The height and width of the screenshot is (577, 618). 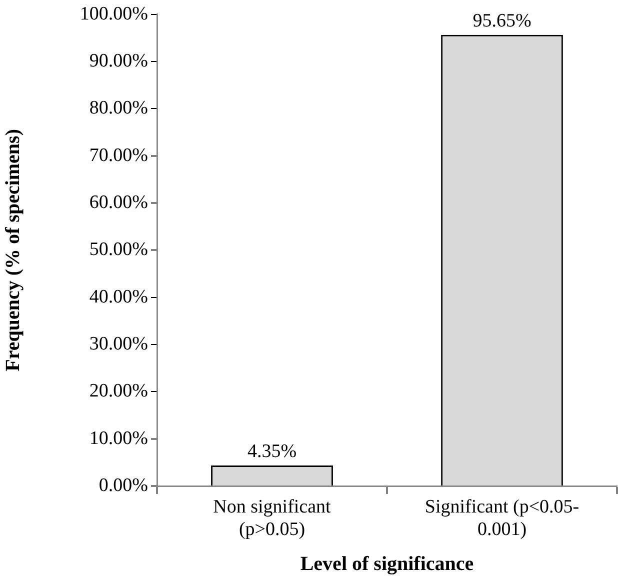 I want to click on y-tick-label: 80.00%, so click(x=118, y=108).